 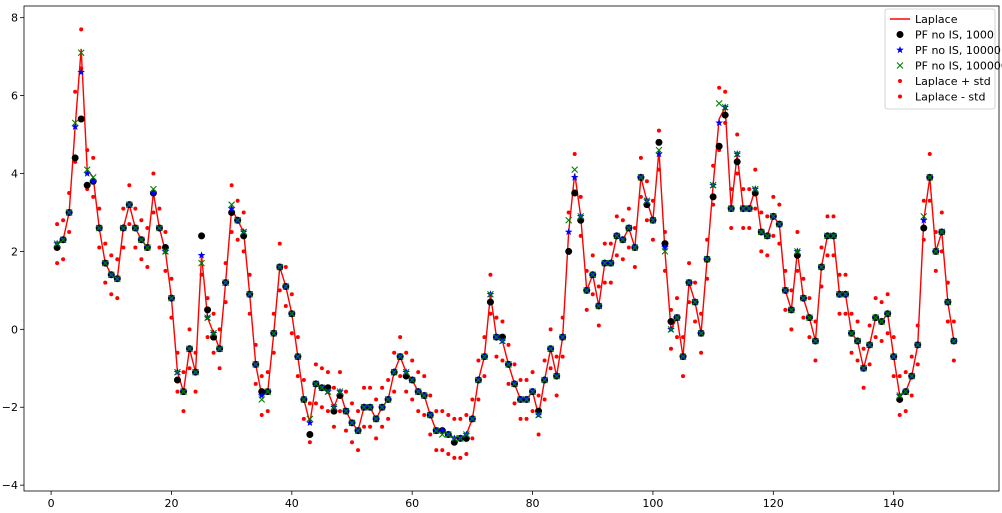 What do you see at coordinates (936, 19) in the screenshot?
I see `legend-label: Laplace` at bounding box center [936, 19].